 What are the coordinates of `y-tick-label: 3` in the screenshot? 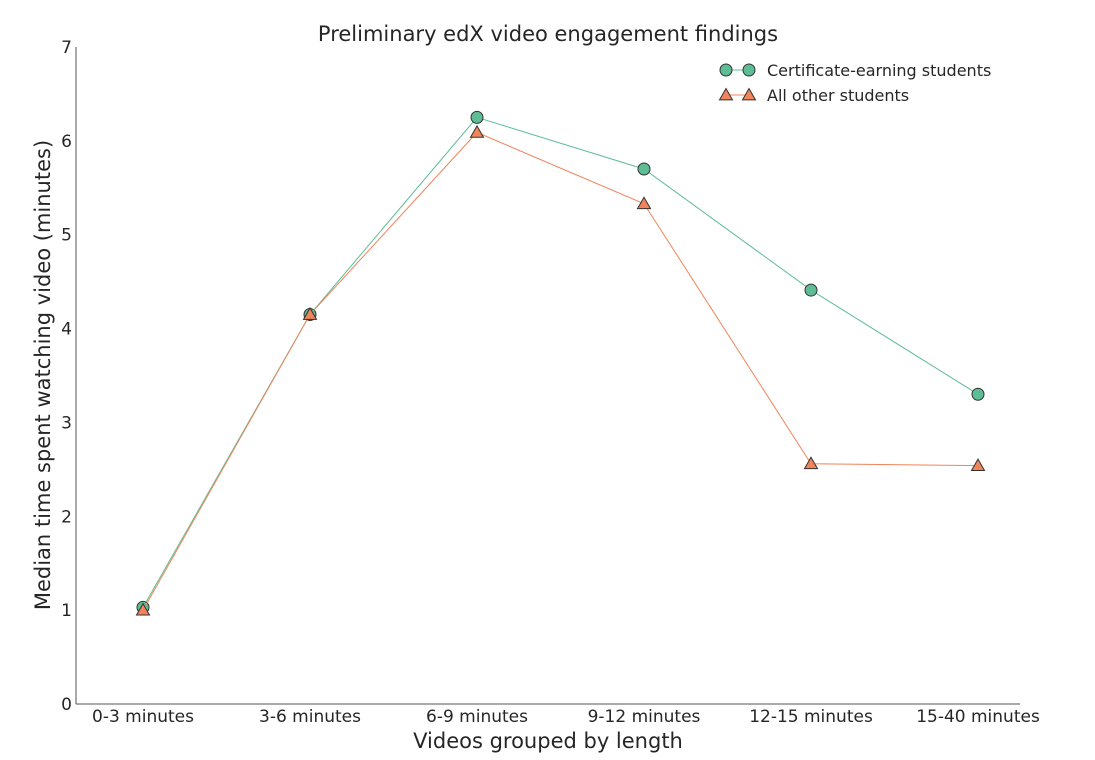 It's located at (66, 423).